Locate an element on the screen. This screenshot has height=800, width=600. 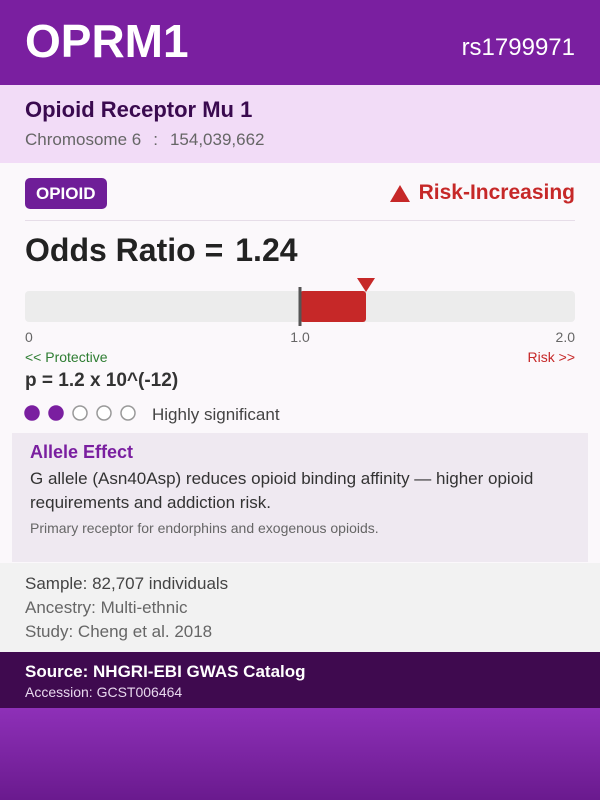
bottom-band is located at coordinates (300, 754).